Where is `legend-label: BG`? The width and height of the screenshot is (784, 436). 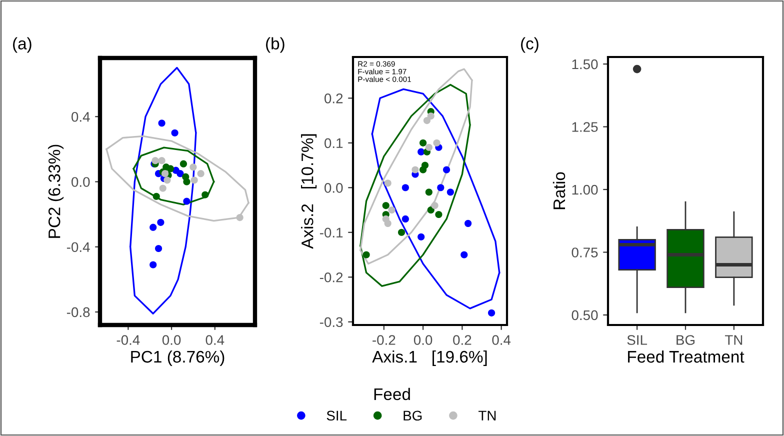 legend-label: BG is located at coordinates (413, 415).